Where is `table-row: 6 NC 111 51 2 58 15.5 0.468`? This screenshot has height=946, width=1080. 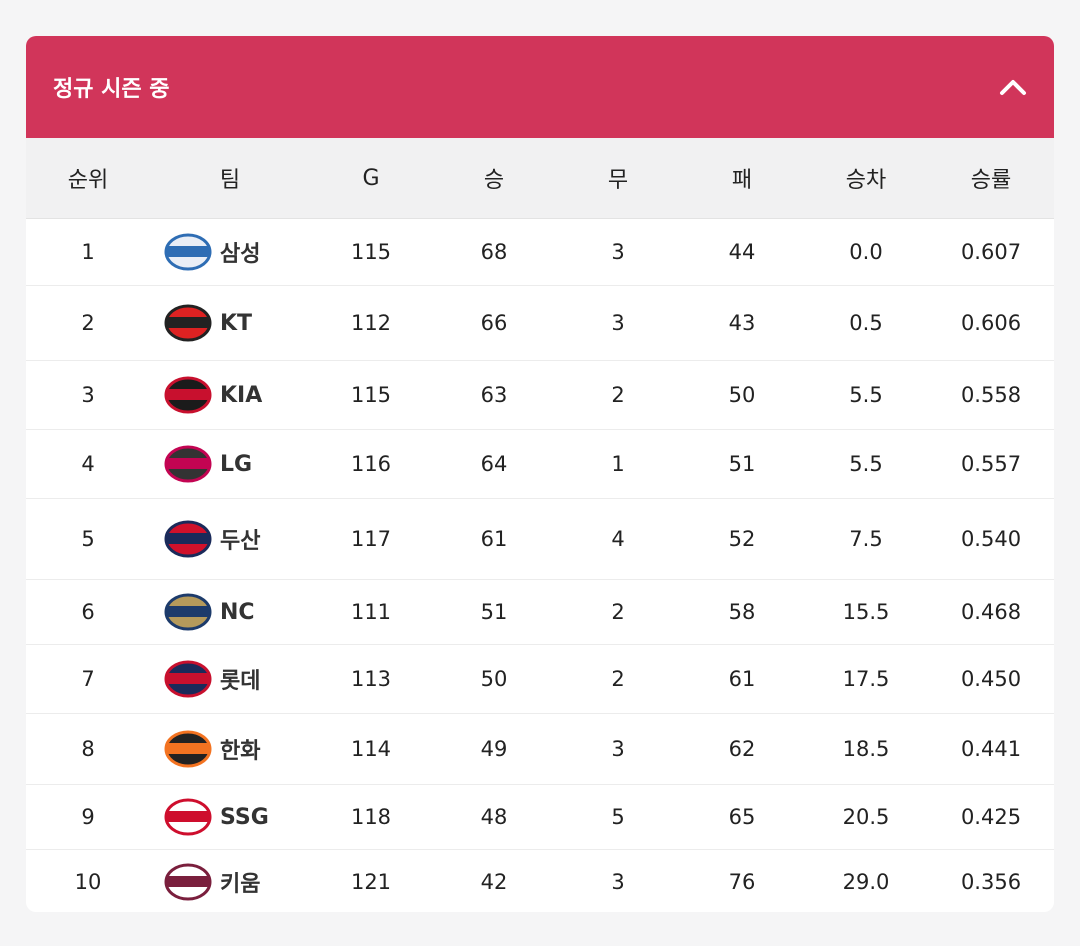
table-row: 6 NC 111 51 2 58 15.5 0.468 is located at coordinates (540, 612).